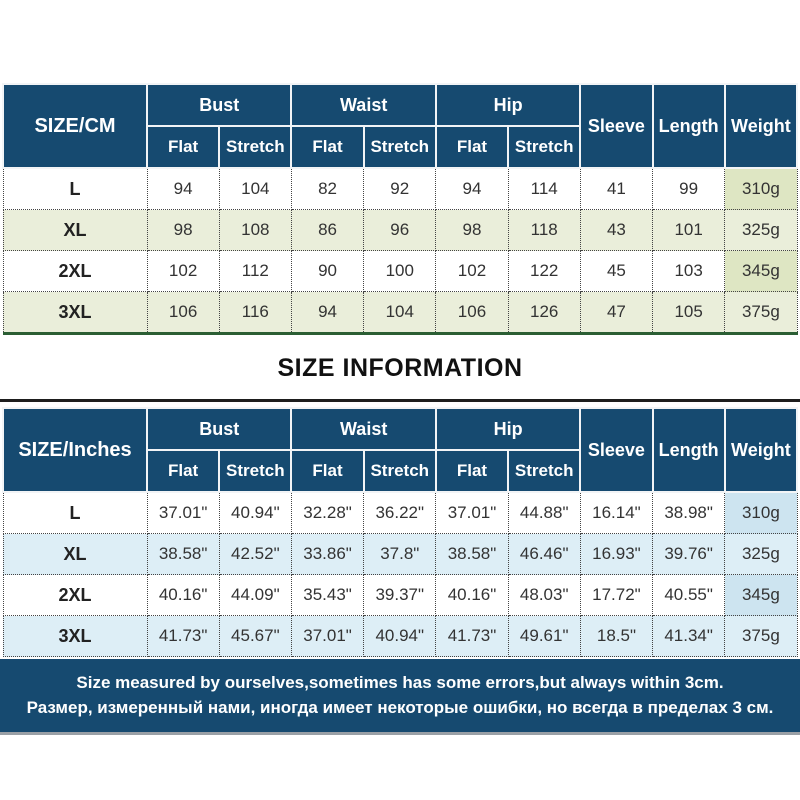  What do you see at coordinates (255, 230) in the screenshot?
I see `cell-bust-stretch: 108` at bounding box center [255, 230].